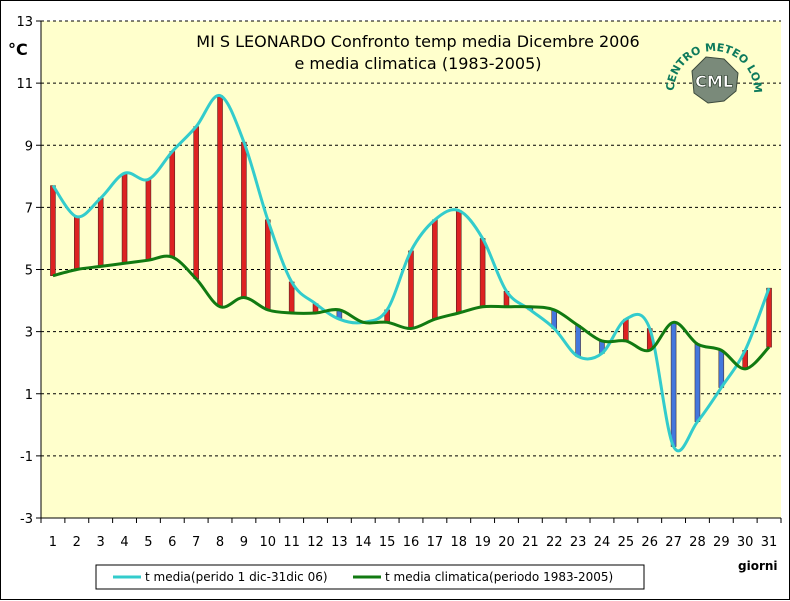 The image size is (790, 601). Describe the element at coordinates (673, 542) in the screenshot. I see `x-tick-label: 27` at that location.